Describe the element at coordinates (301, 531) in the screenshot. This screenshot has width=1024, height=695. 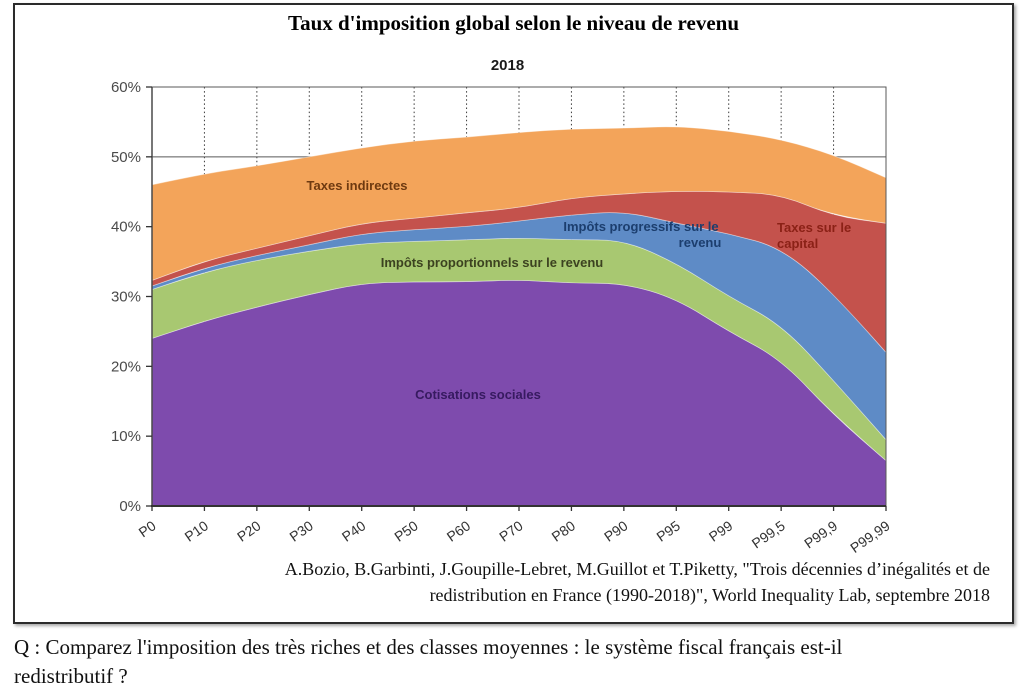
I see `x-axis-label: P30` at that location.